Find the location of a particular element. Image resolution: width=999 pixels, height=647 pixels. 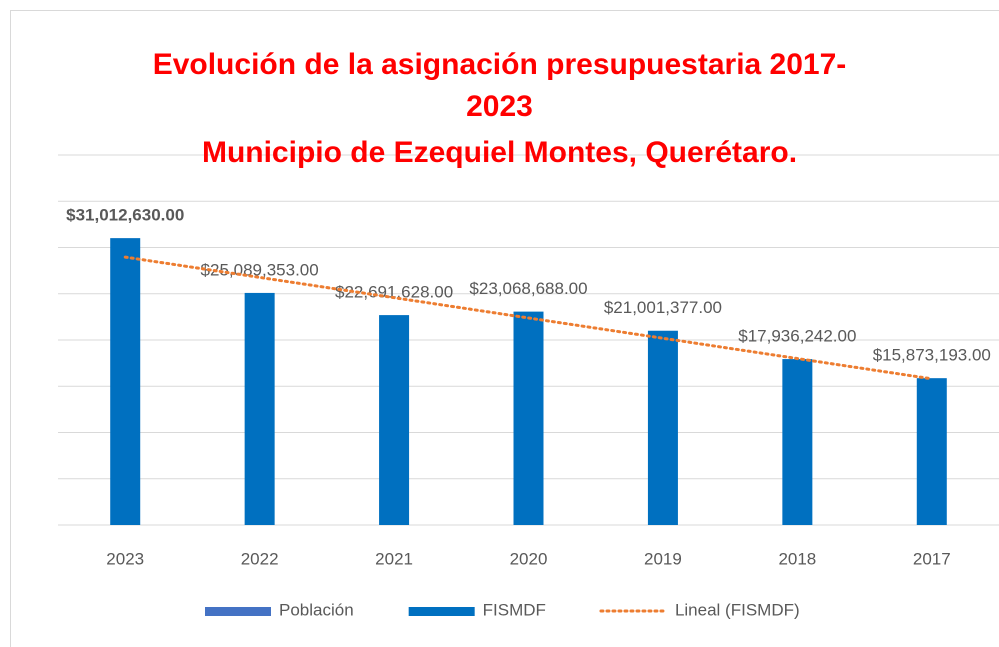

data-label: $17,936,242.00 is located at coordinates (797, 336).